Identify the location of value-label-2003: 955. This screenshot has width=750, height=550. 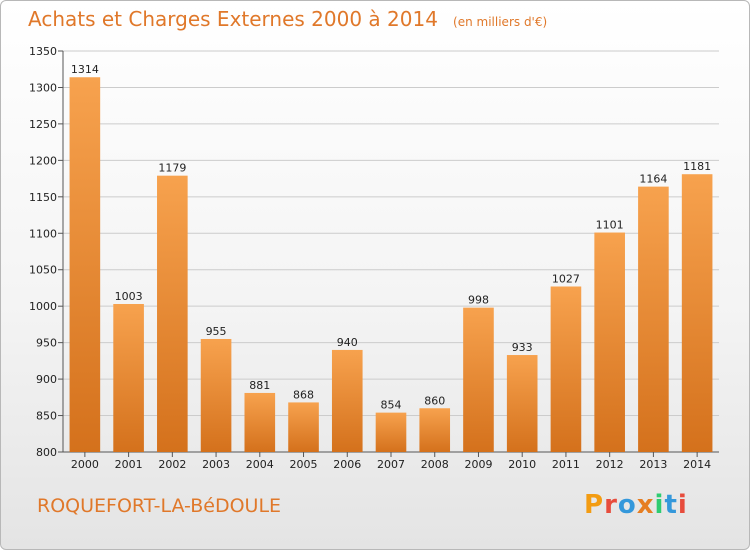
(216, 331).